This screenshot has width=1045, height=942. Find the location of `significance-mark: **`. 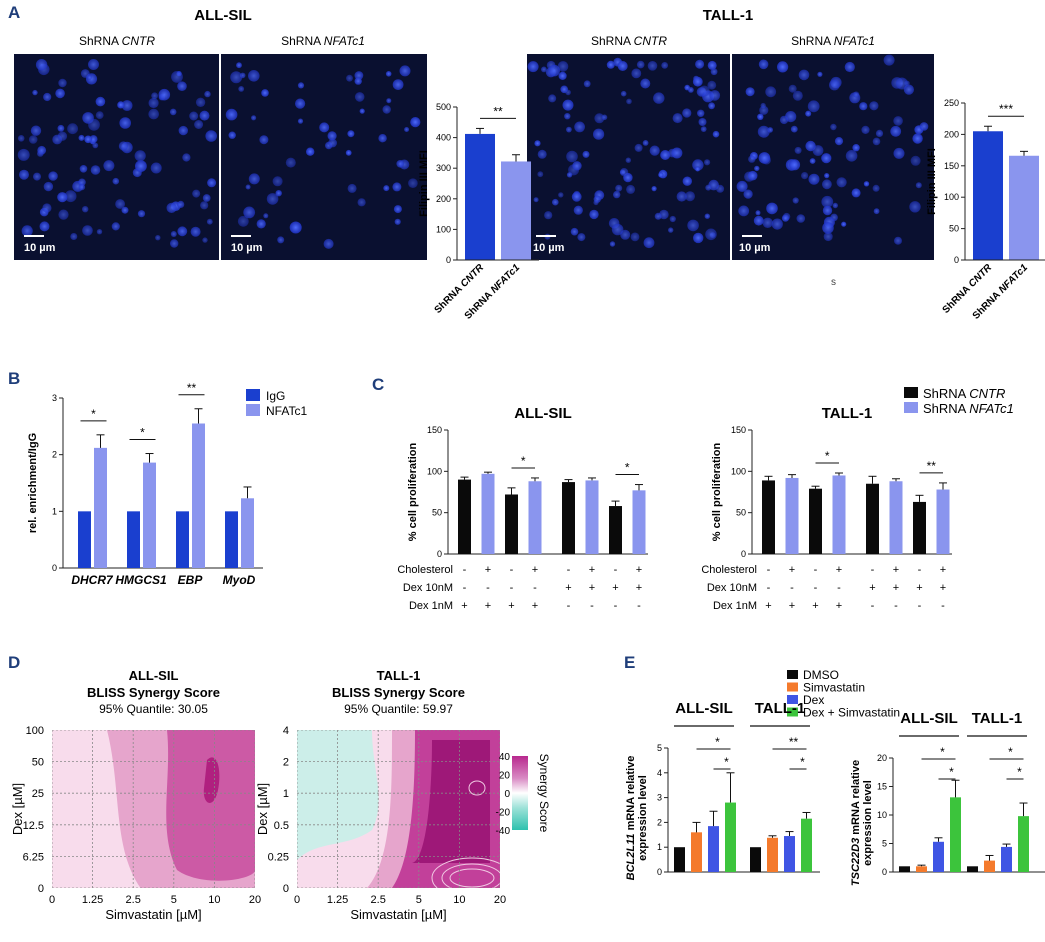

significance-mark: ** is located at coordinates (932, 466).